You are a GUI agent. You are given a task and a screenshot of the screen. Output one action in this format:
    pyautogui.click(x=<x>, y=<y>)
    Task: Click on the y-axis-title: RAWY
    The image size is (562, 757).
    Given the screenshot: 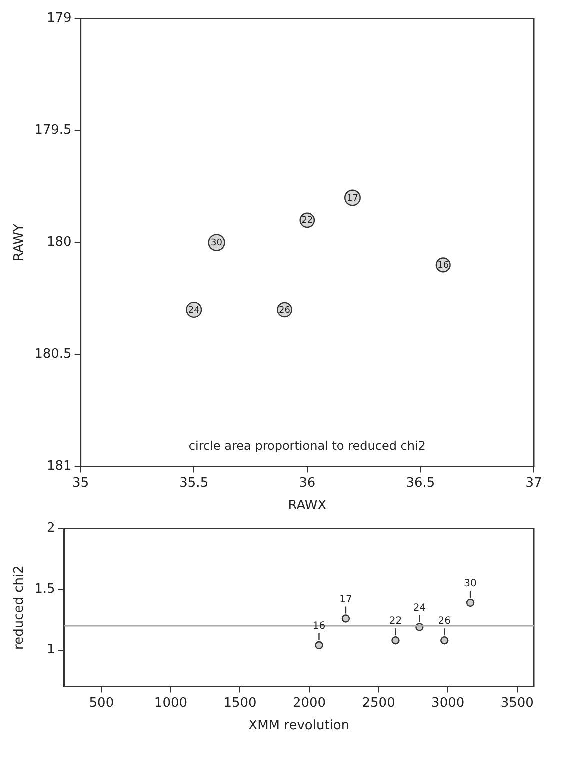 What is the action you would take?
    pyautogui.click(x=20, y=243)
    